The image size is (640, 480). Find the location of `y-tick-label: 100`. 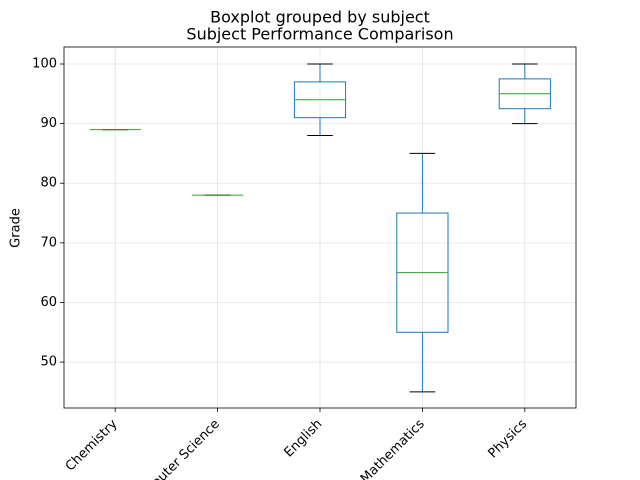

y-tick-label: 100 is located at coordinates (44, 63).